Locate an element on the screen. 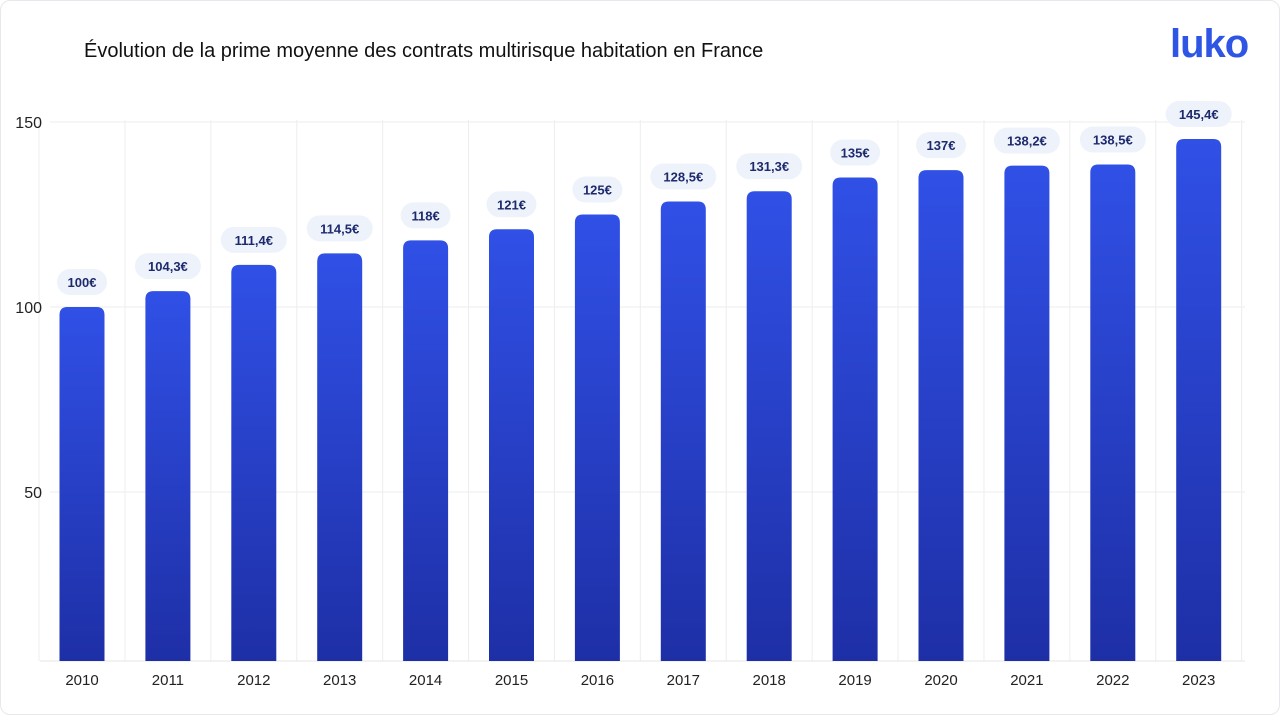  x-tick-label: 2017 is located at coordinates (683, 680).